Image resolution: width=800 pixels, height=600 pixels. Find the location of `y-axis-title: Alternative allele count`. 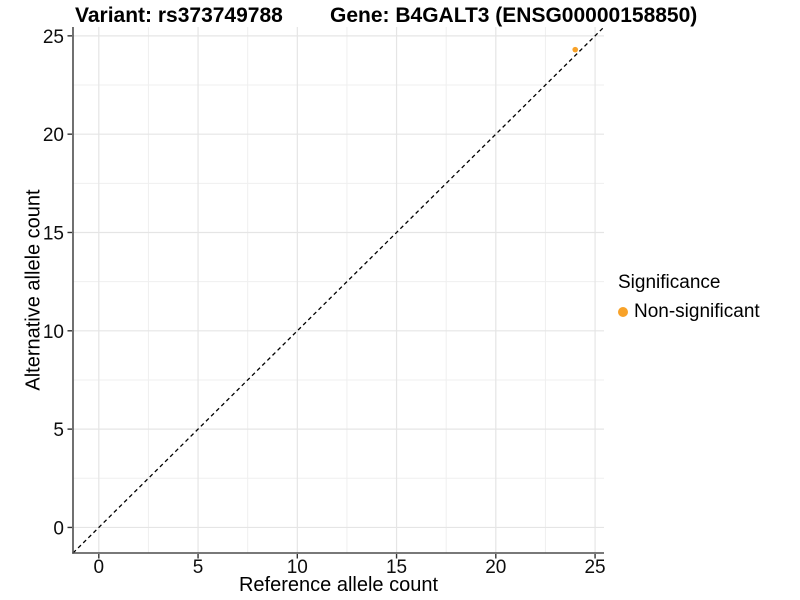

y-axis-title: Alternative allele count is located at coordinates (33, 290).